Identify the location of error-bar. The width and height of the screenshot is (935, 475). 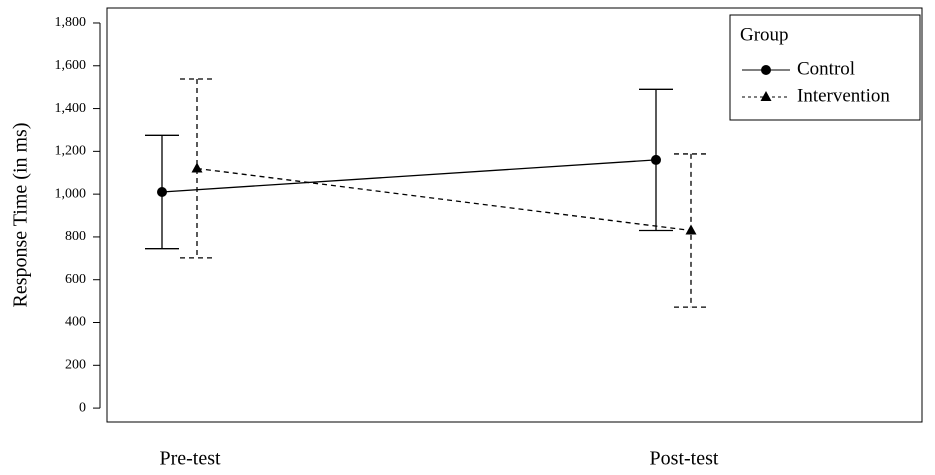
(197, 168).